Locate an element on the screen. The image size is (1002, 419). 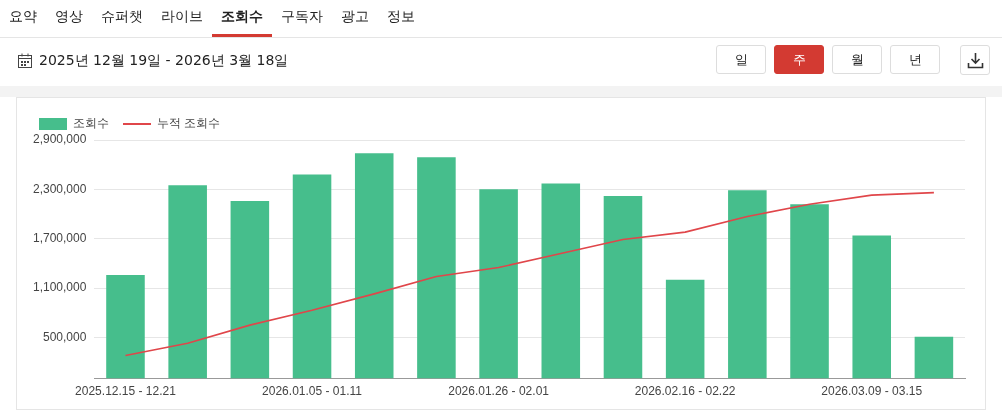
chart-subtitle: 2025년 12월 19일 - 2026년 3월 18일 is located at coordinates (164, 61).